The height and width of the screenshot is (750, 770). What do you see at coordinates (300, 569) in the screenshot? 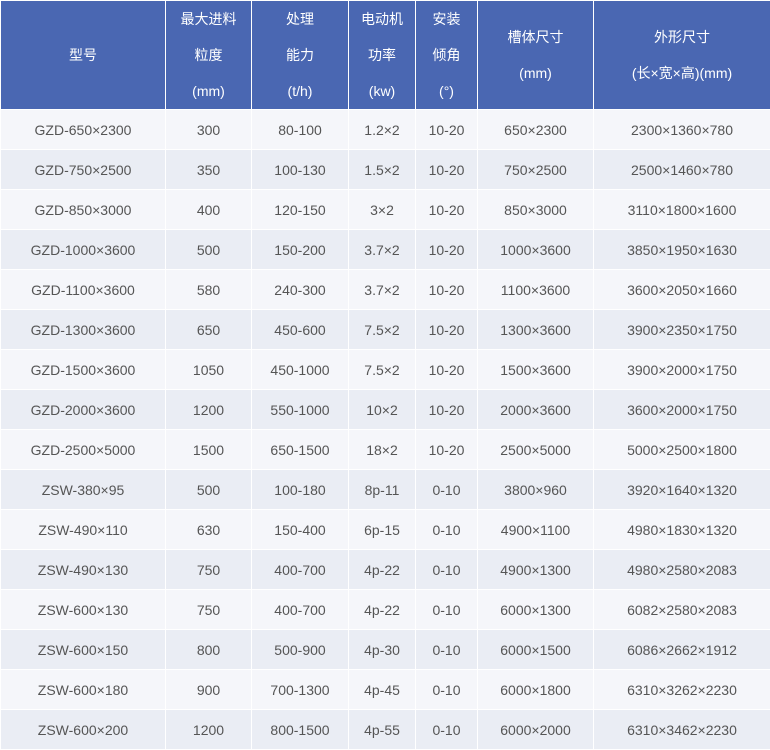
I see `cell-capacity: 400-700` at bounding box center [300, 569].